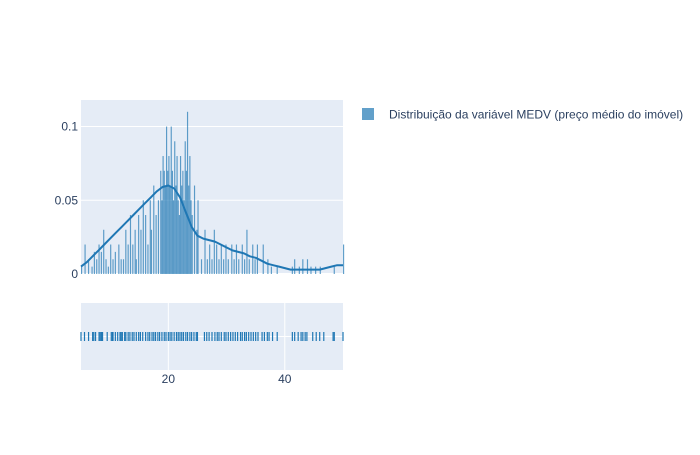 Image resolution: width=700 pixels, height=455 pixels. I want to click on rug-panel: 20 40, so click(212, 344).